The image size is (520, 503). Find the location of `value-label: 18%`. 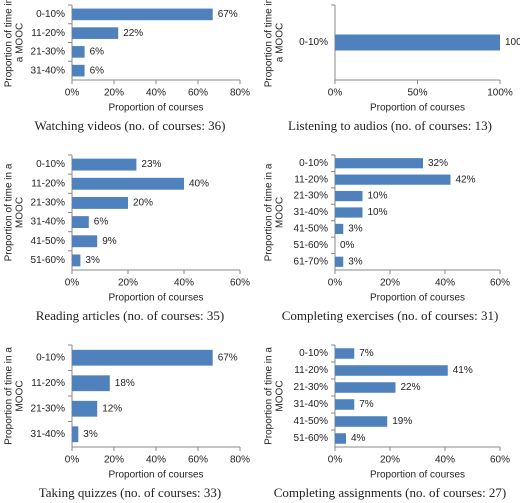

value-label: 18% is located at coordinates (125, 383).